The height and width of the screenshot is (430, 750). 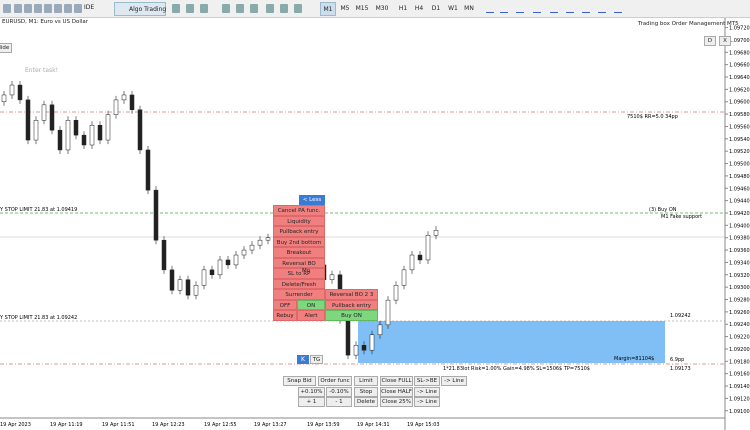 What do you see at coordinates (739, 66) in the screenshot?
I see `price-label: 1.09660` at bounding box center [739, 66].